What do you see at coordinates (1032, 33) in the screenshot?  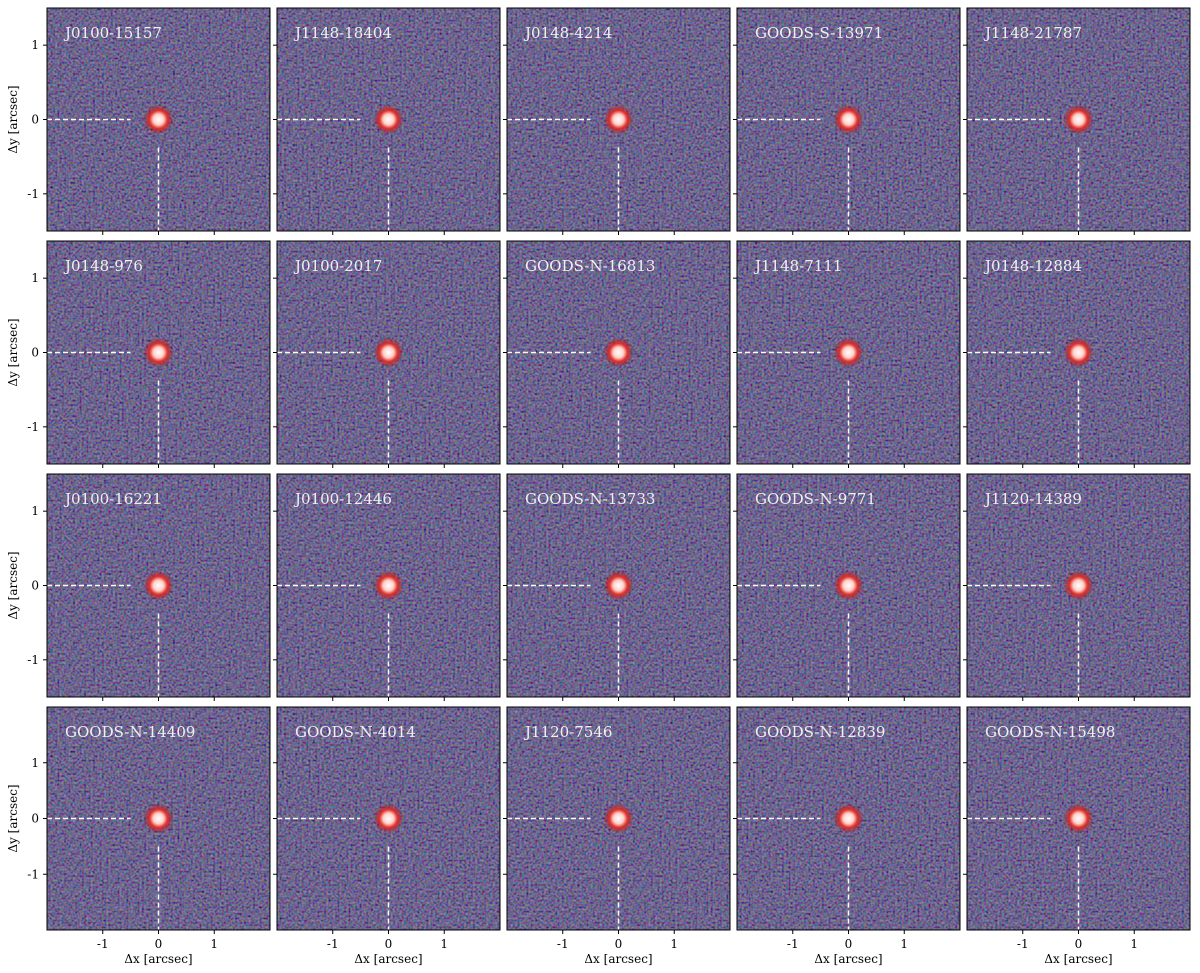 I see `panel-label: J1148-21787` at bounding box center [1032, 33].